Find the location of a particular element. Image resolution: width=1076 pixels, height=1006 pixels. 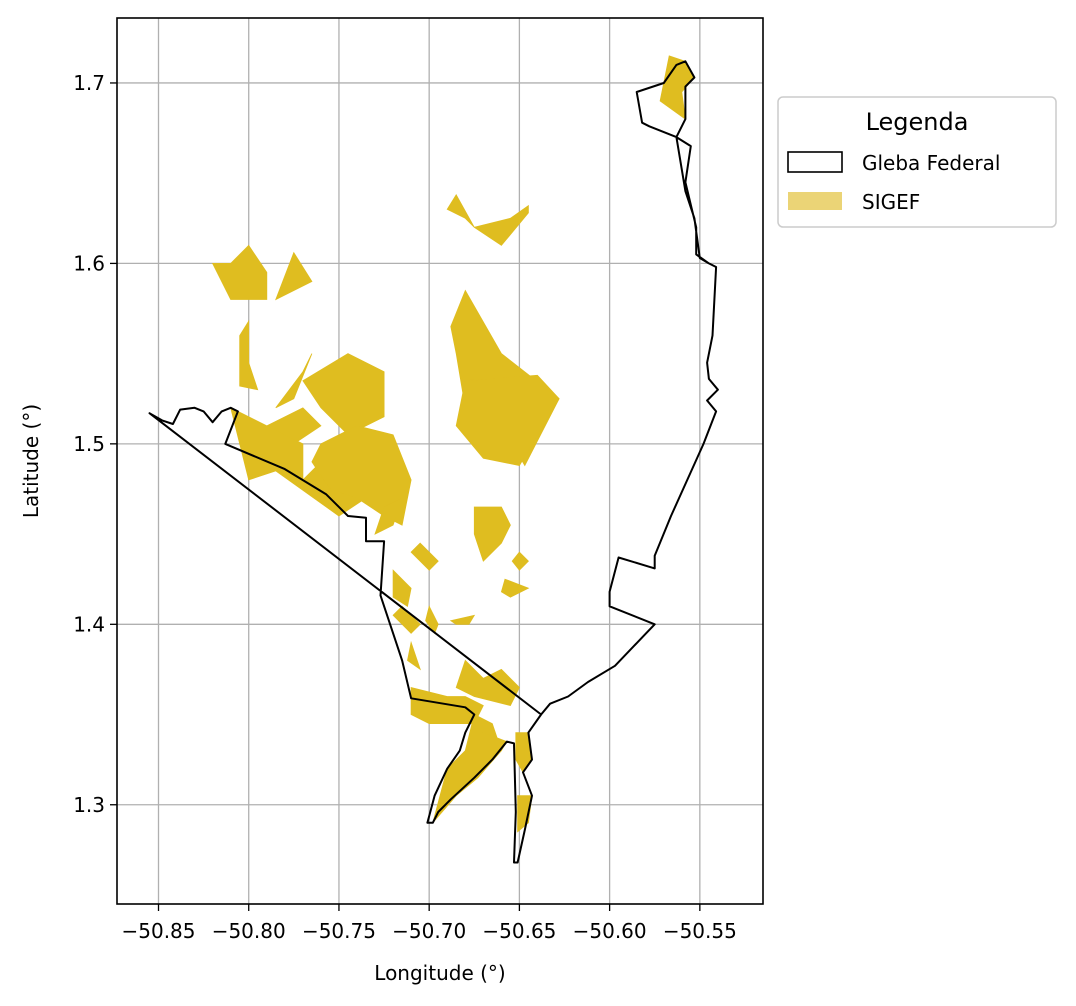

legend-label-sigef: SIGEF is located at coordinates (891, 202).